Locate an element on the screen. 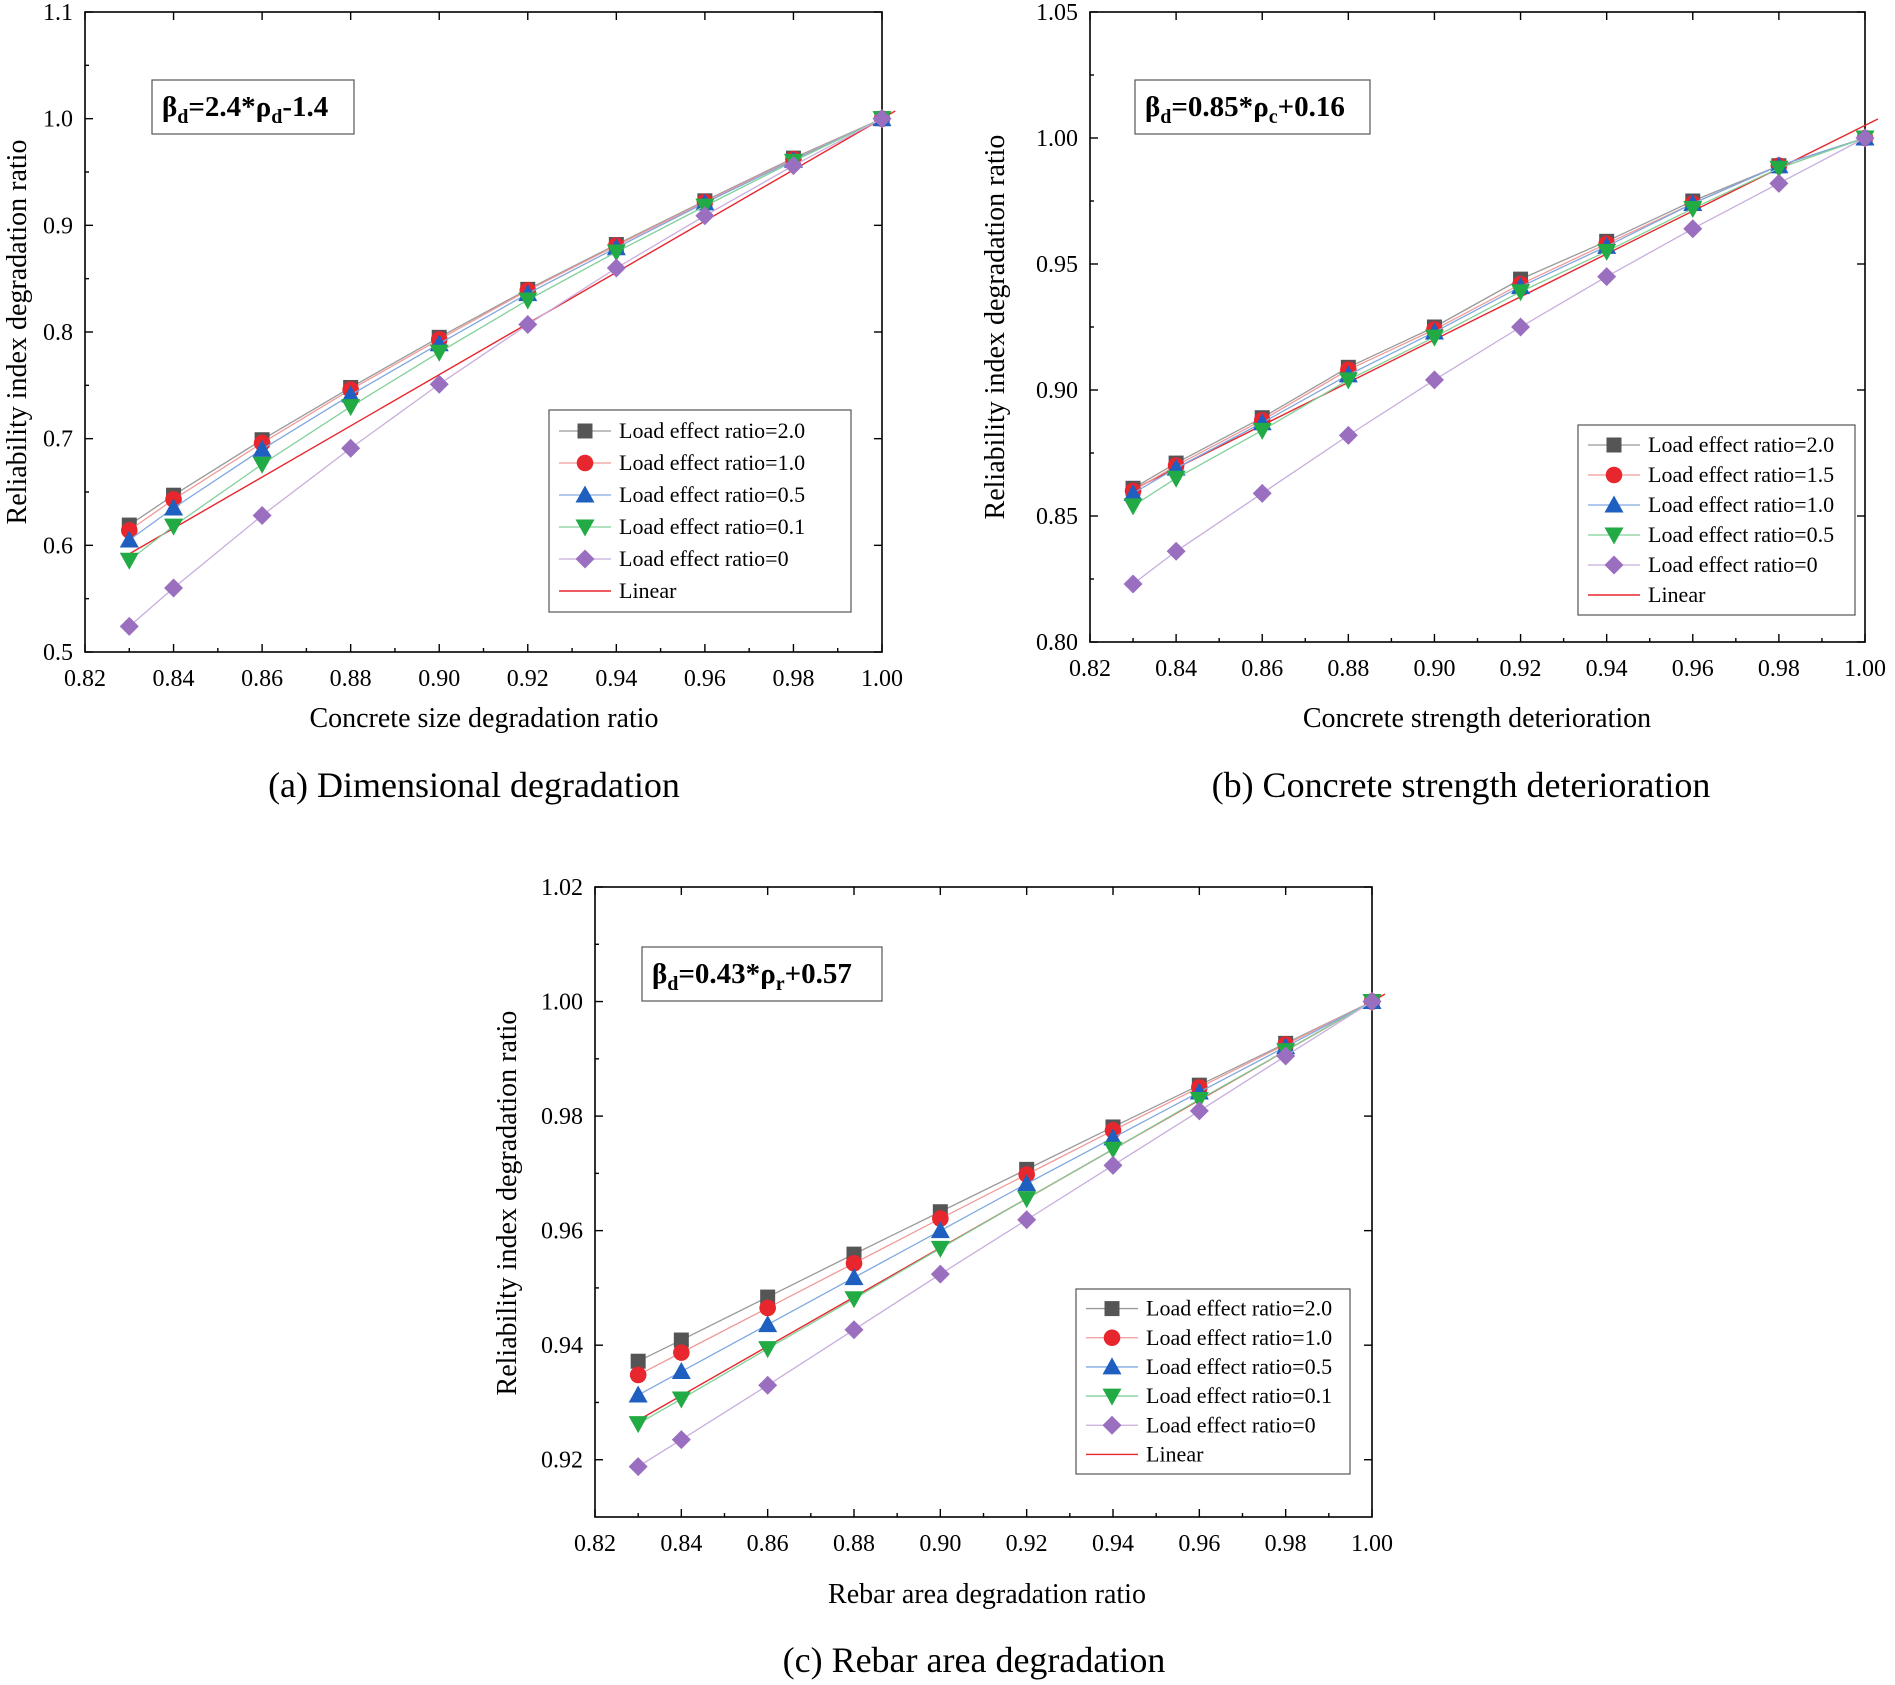 Image resolution: width=1895 pixels, height=1685 pixels. legend-label: Load effect ratio=0.5 is located at coordinates (1741, 534).